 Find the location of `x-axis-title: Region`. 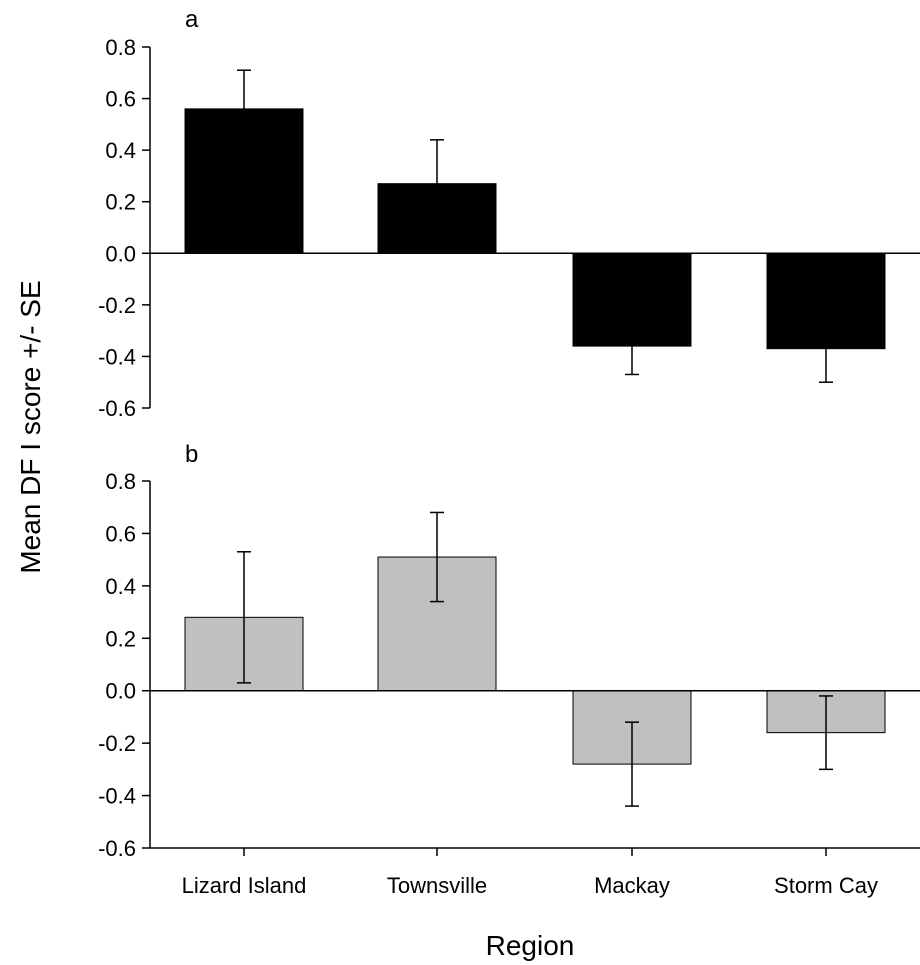

x-axis-title: Region is located at coordinates (530, 945).